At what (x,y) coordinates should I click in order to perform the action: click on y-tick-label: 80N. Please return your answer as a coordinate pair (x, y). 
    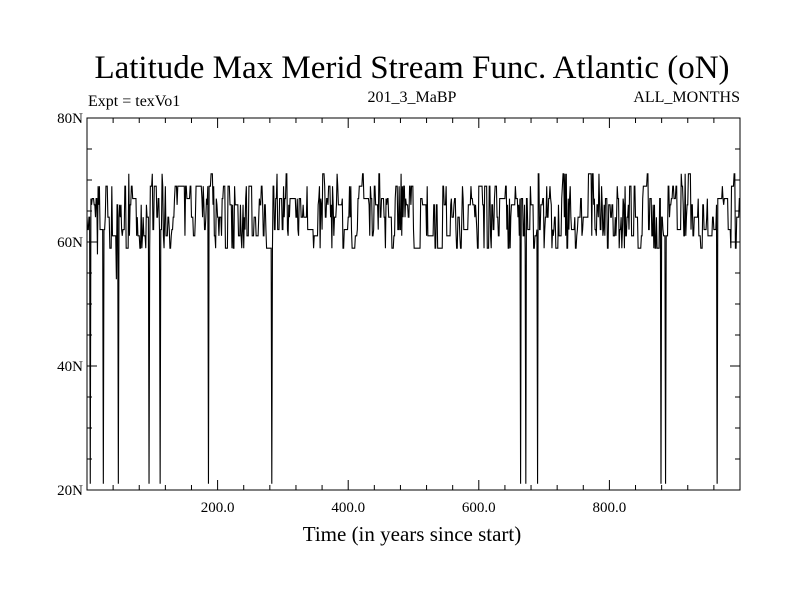
    Looking at the image, I should click on (70, 119).